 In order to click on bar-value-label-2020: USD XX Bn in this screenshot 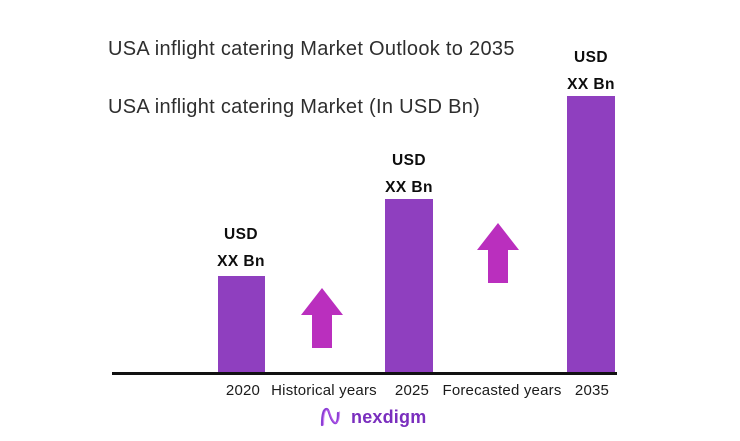, I will do `click(241, 248)`.